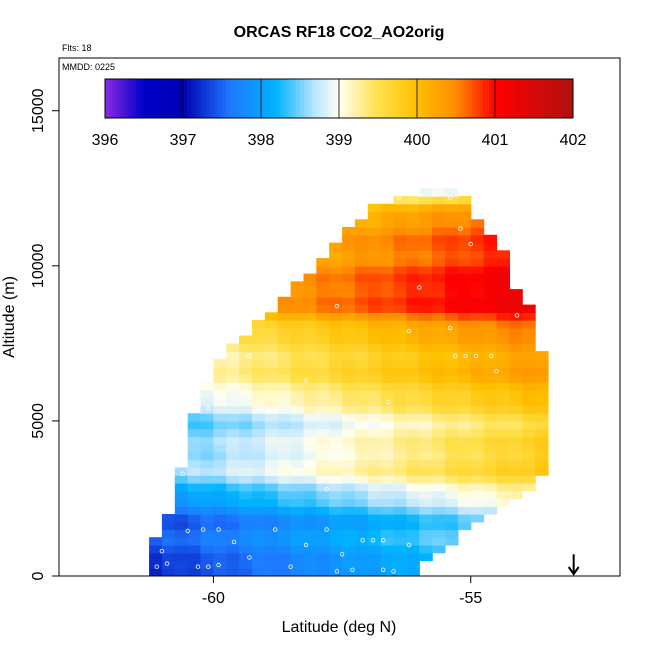 The image size is (650, 650). Describe the element at coordinates (470, 598) in the screenshot. I see `x-tick-label: -55` at that location.